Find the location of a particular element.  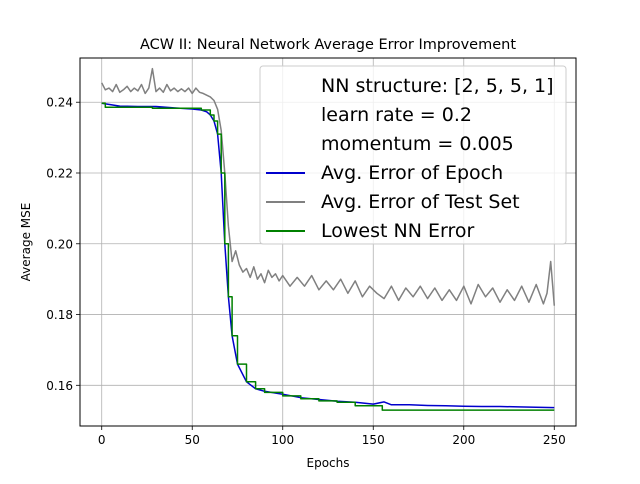

x-tick-label: 50 is located at coordinates (192, 440).